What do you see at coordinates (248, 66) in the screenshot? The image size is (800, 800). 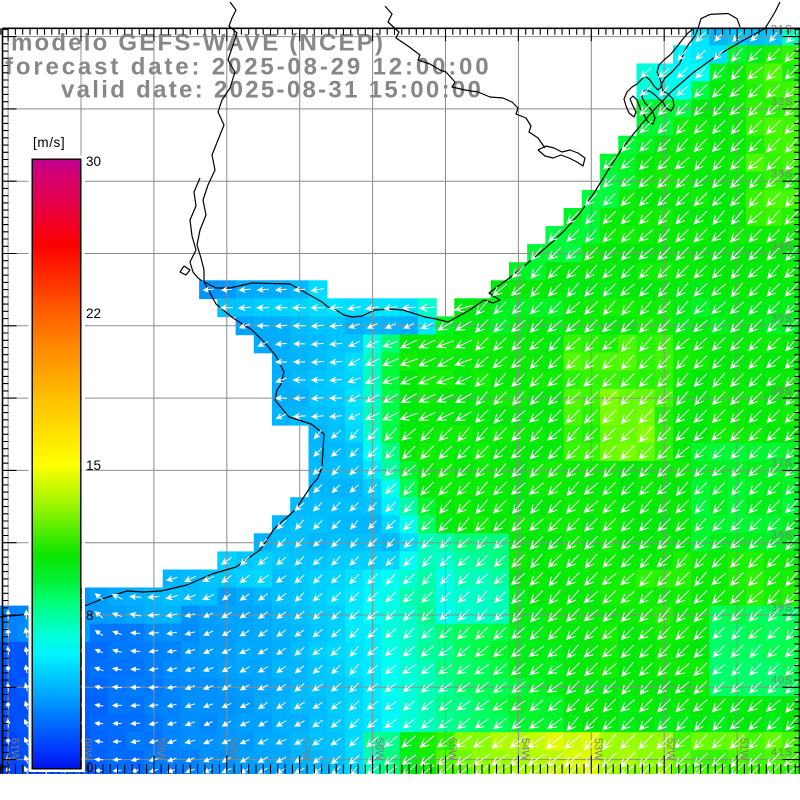 I see `svg-text:forecast date: 2025-08-29 12:0: forecast date: 2025-08-29 12:00:00` at bounding box center [248, 66].